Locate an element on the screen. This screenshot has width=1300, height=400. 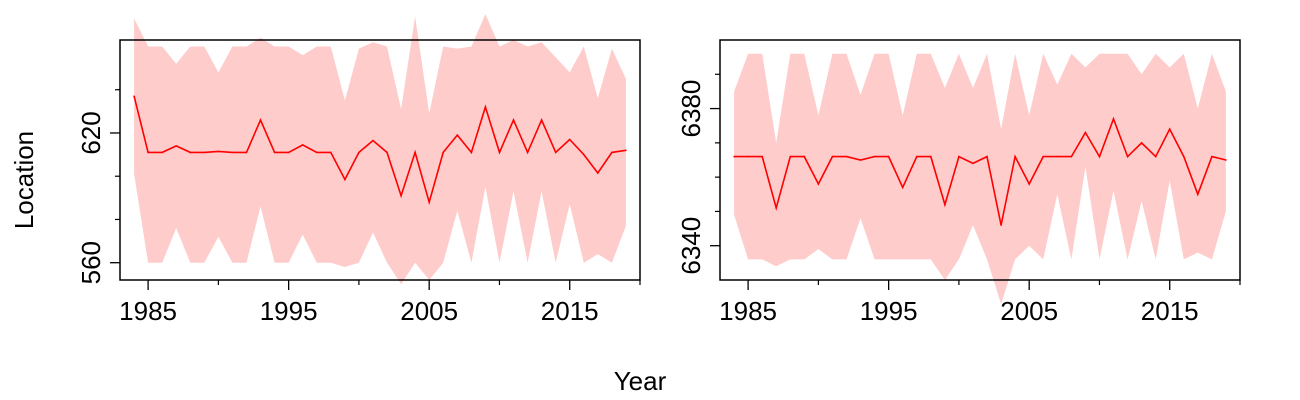
x-axis-label: Year is located at coordinates (640, 381).